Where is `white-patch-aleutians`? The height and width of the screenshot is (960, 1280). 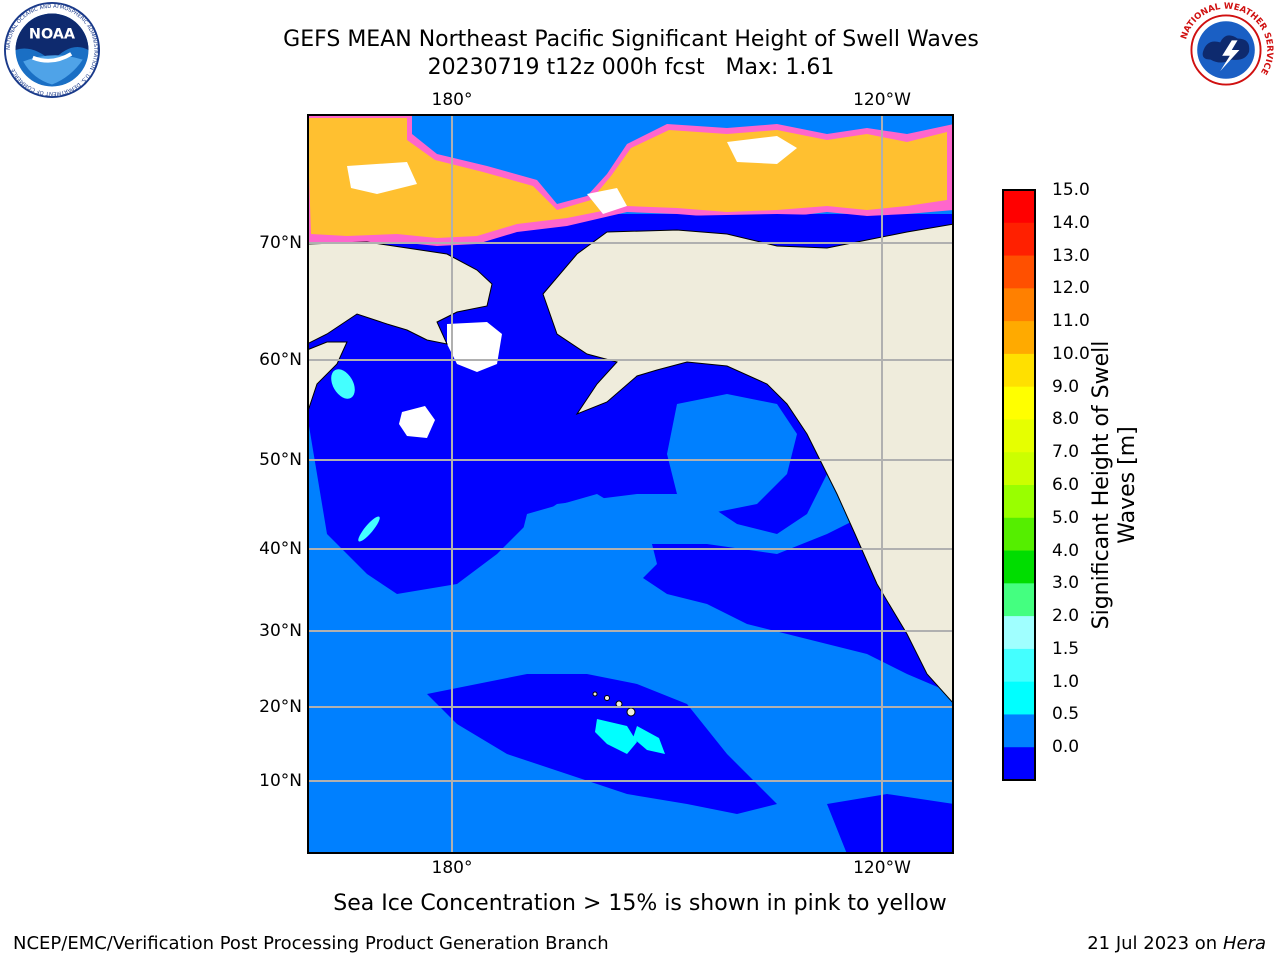 white-patch-aleutians is located at coordinates (417, 422).